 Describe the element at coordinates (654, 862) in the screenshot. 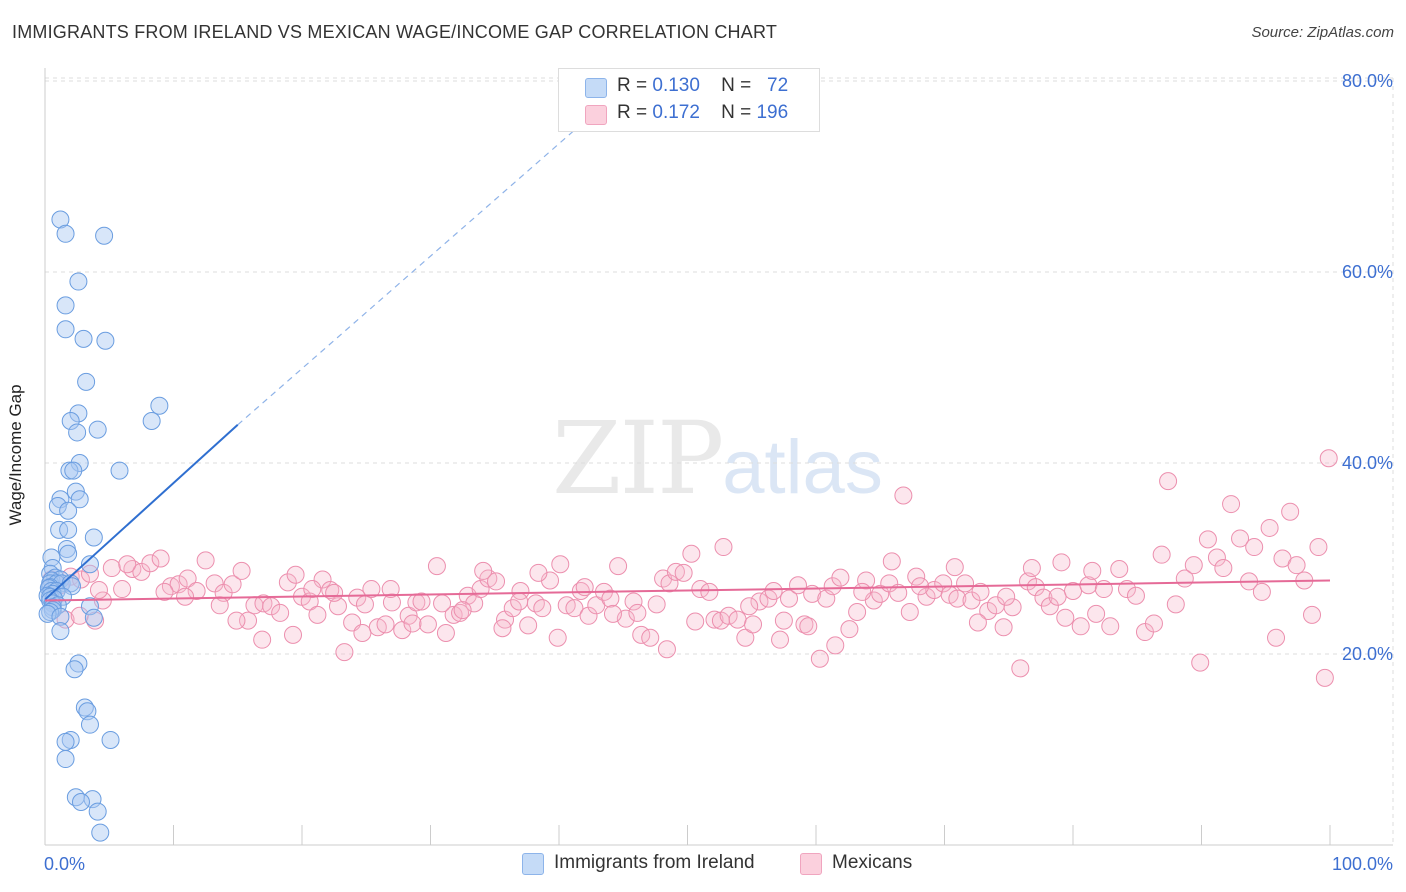

I see `legend-label-ireland: Immigrants from Ireland` at that location.